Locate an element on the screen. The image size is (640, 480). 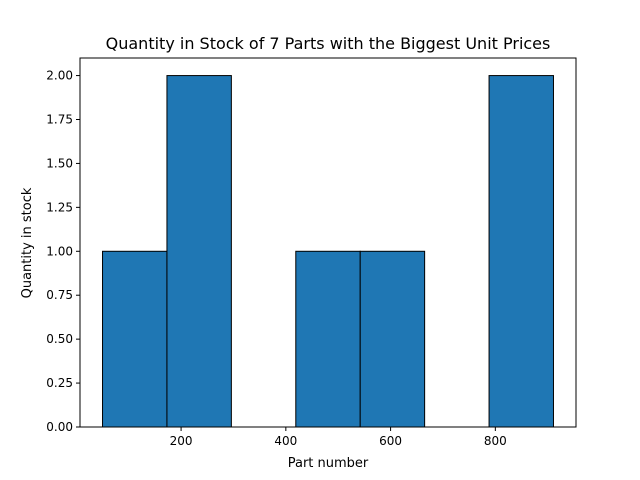
x-axis-label: Part number is located at coordinates (328, 463).